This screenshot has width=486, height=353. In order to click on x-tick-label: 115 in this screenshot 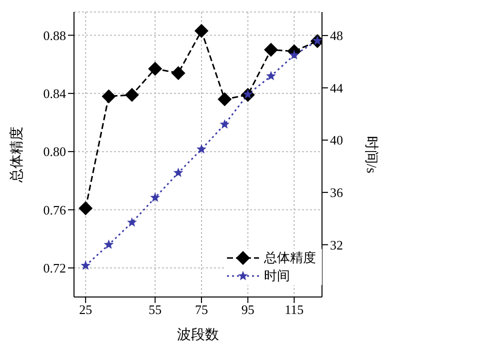, I will do `click(294, 310)`.